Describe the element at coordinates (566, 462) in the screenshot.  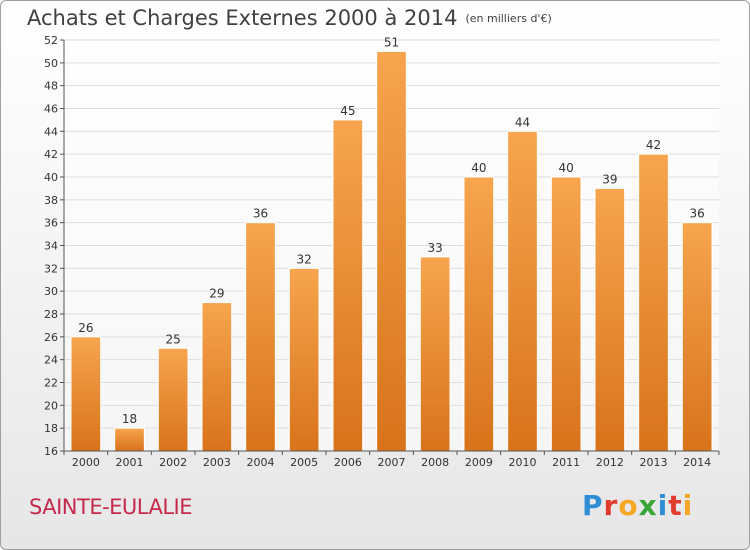
I see `x-tick-label-2011: 2011` at that location.